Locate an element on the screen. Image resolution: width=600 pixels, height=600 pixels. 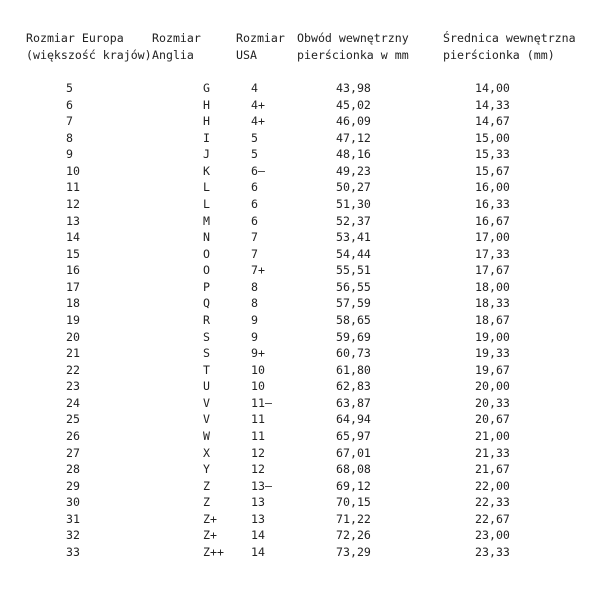
size-uk-cell: G is located at coordinates (206, 88).